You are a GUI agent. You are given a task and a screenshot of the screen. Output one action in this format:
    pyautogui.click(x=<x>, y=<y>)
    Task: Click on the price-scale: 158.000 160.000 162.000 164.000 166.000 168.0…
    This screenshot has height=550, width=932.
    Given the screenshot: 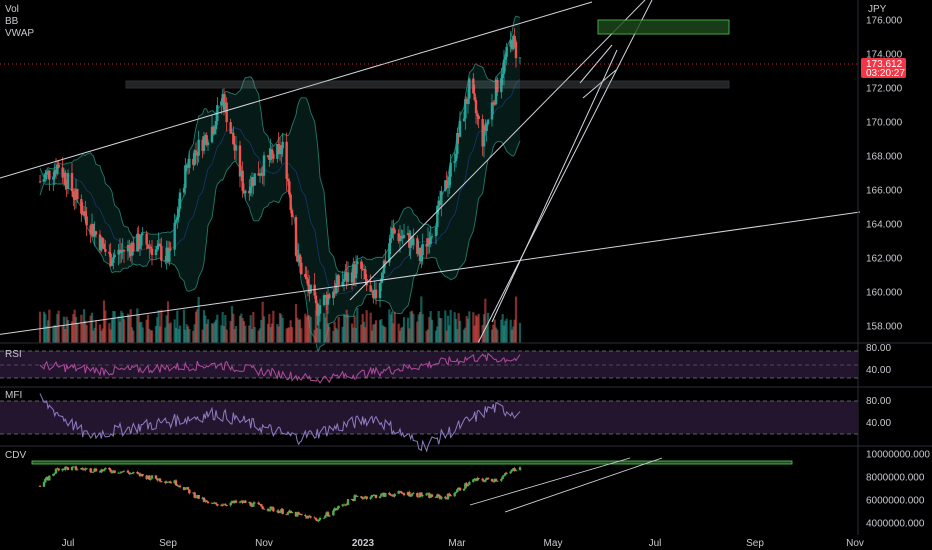 What is the action you would take?
    pyautogui.click(x=884, y=174)
    